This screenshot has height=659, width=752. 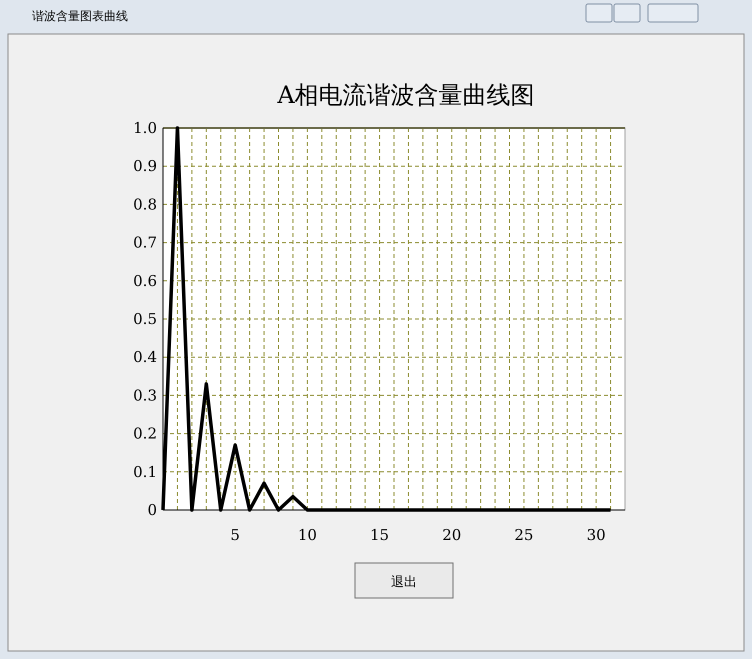 I want to click on y-tick-label: 0, so click(x=152, y=510).